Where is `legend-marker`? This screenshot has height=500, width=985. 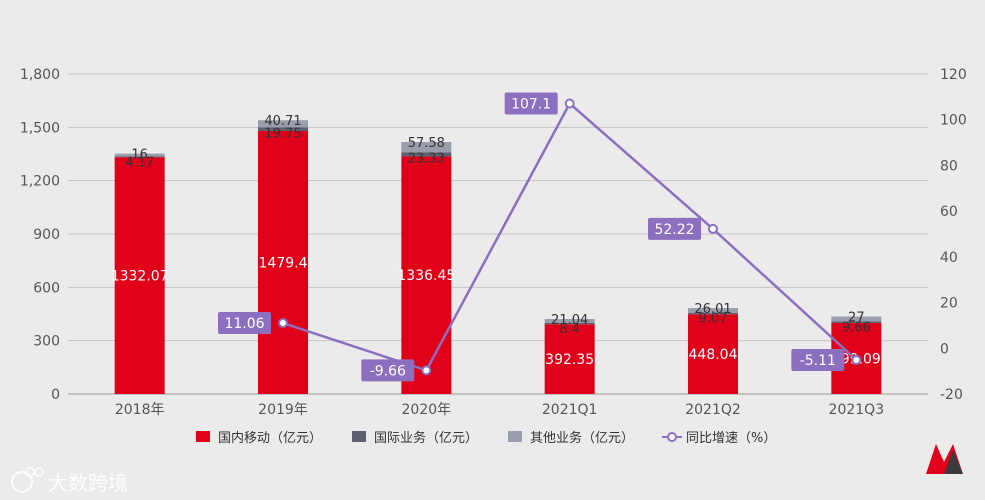
legend-marker is located at coordinates (672, 437).